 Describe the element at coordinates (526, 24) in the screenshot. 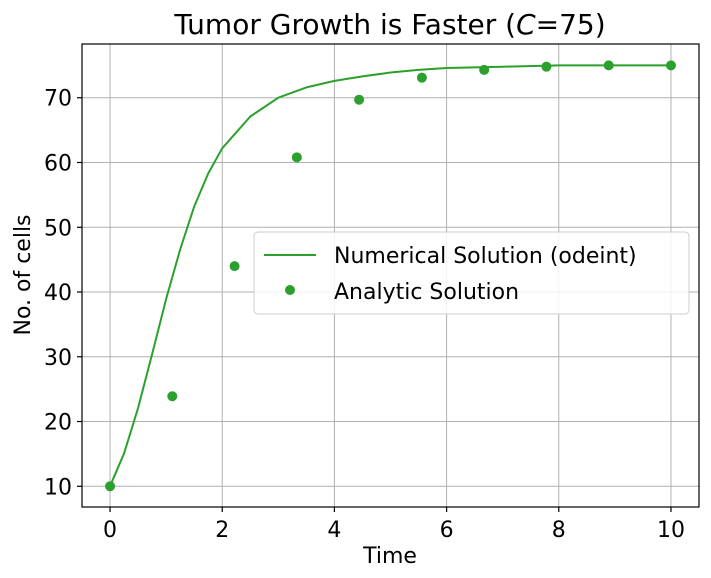

I see `chart-title-italic: C` at that location.